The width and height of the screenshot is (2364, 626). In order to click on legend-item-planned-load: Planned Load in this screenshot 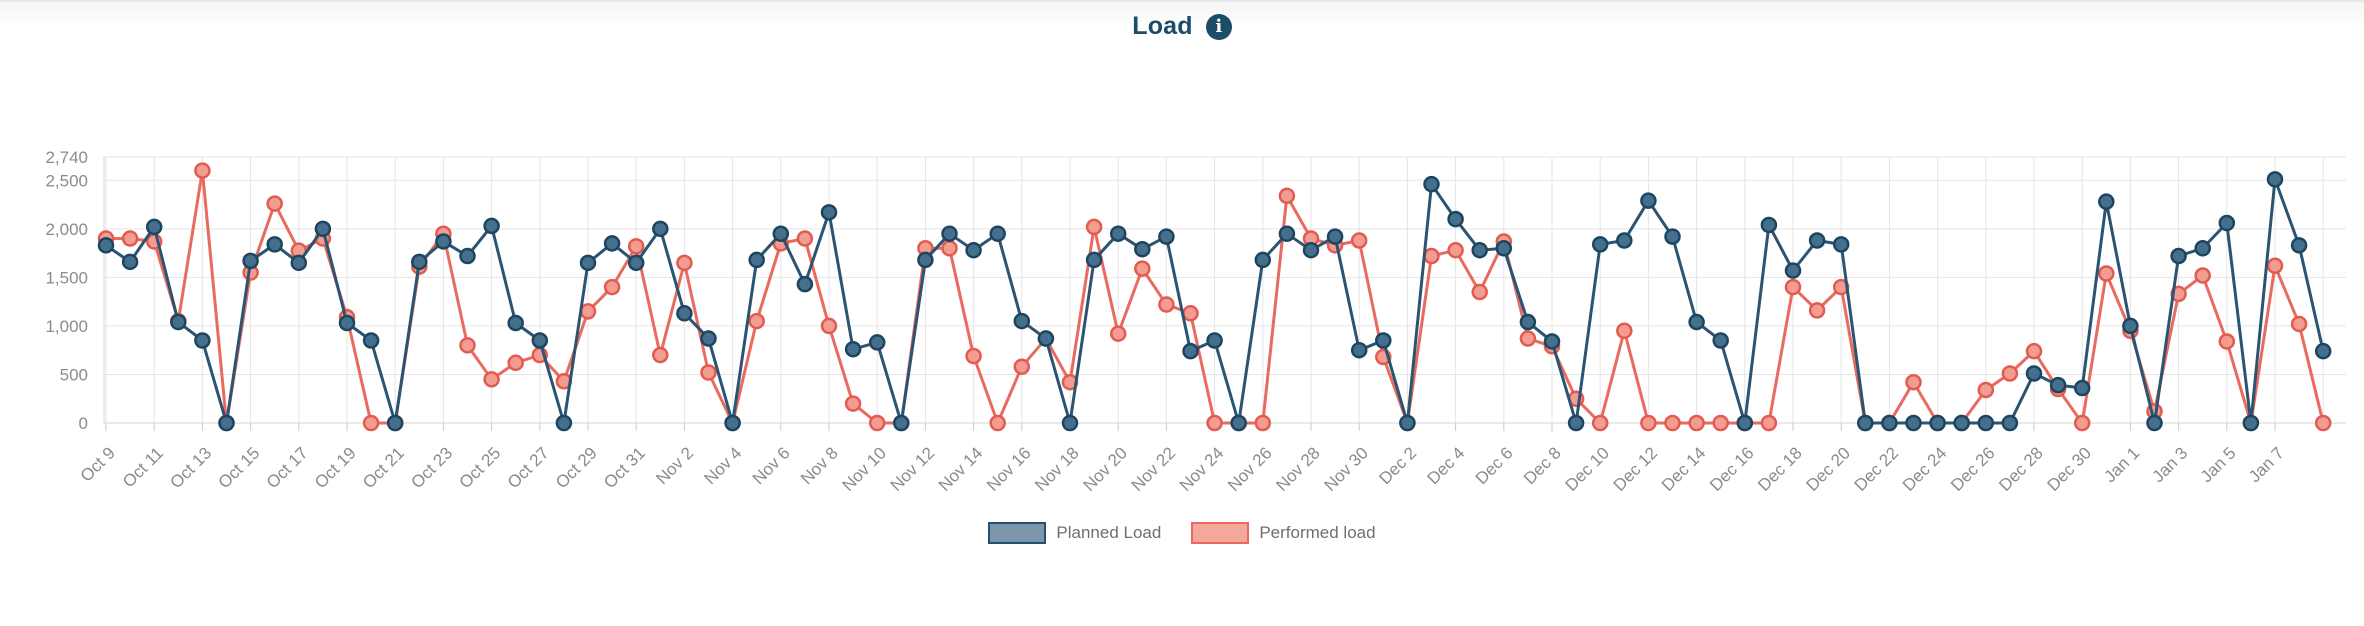, I will do `click(1074, 533)`.